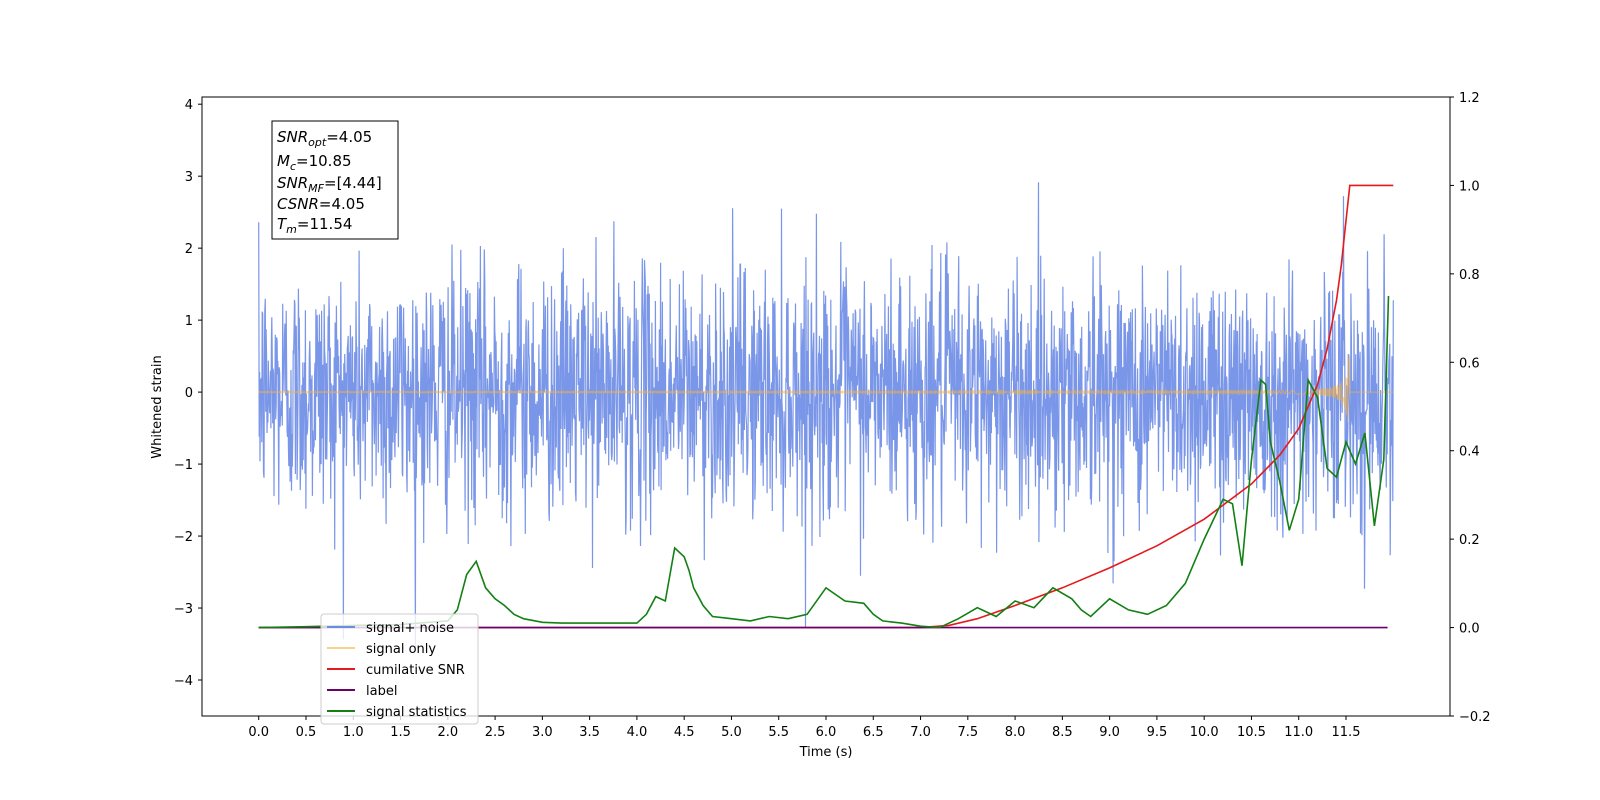  Describe the element at coordinates (873, 732) in the screenshot. I see `x-tick-label: 6.5` at that location.